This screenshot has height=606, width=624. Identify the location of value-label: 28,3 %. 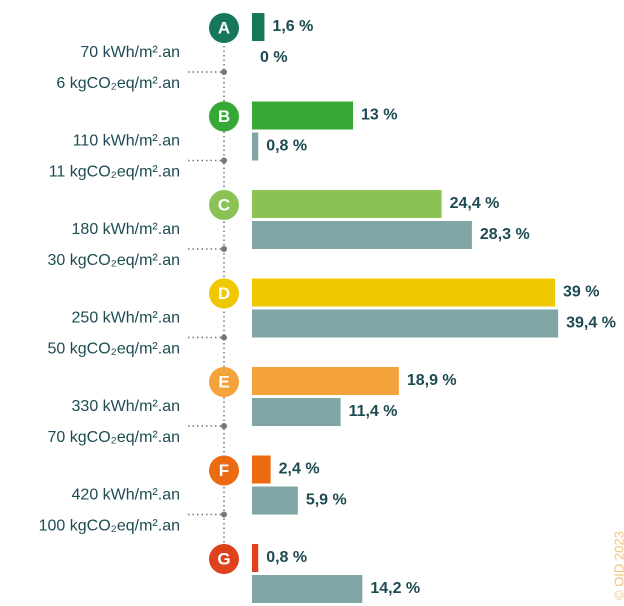
(505, 234).